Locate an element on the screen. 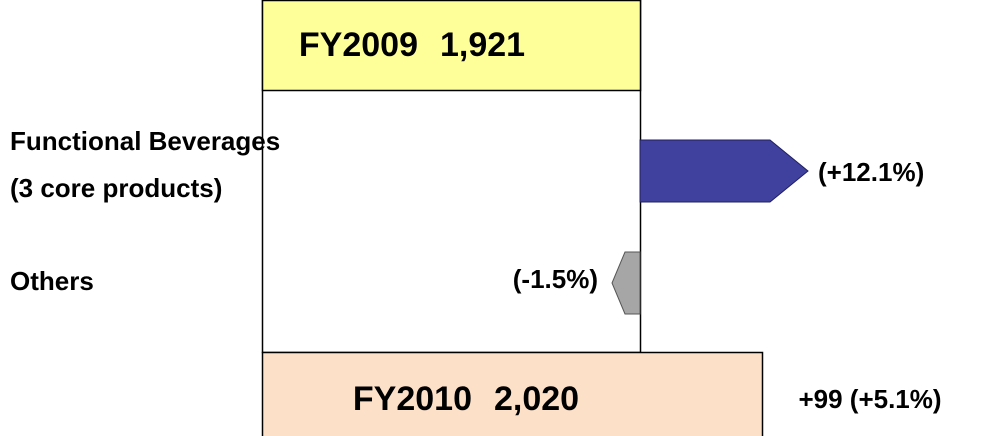 The image size is (988, 436). start-box is located at coordinates (451, 46).